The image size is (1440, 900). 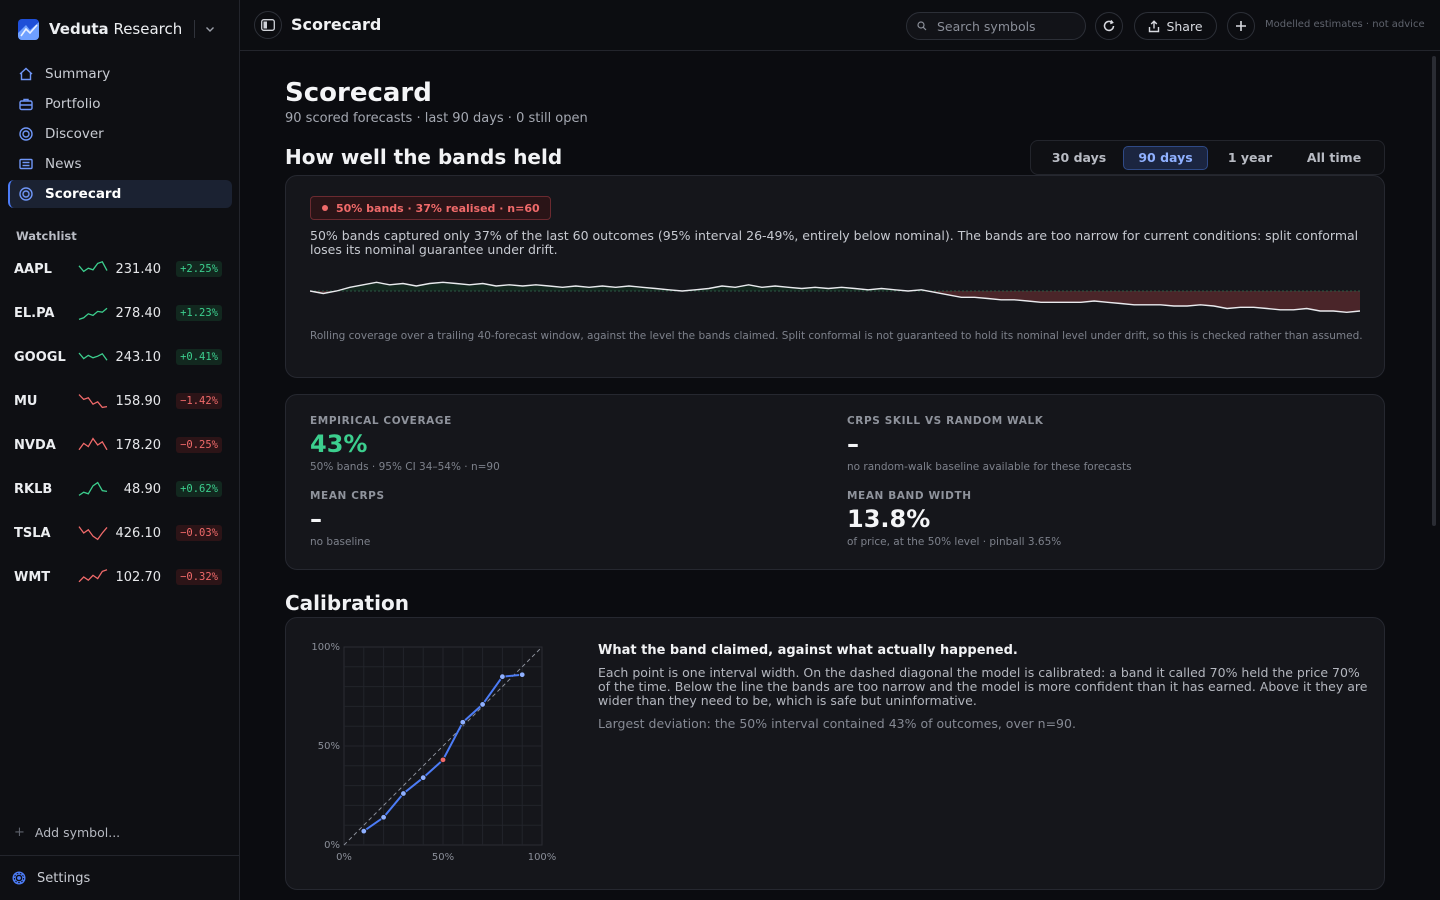 I want to click on y-tick-label: 0%, so click(x=332, y=845).